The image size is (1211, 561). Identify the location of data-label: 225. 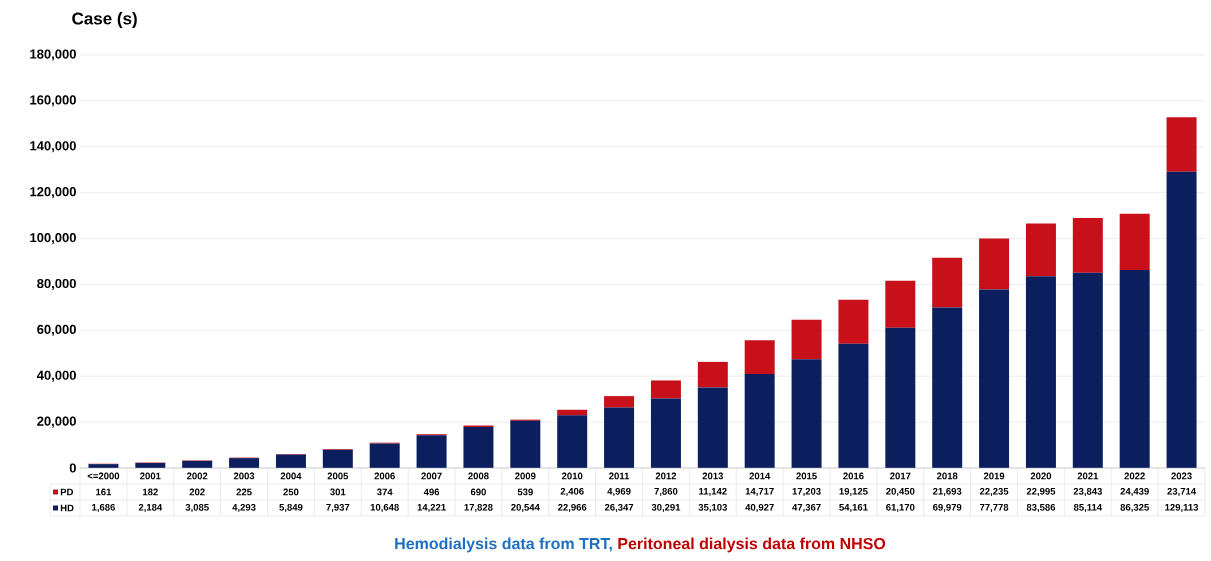
(244, 492).